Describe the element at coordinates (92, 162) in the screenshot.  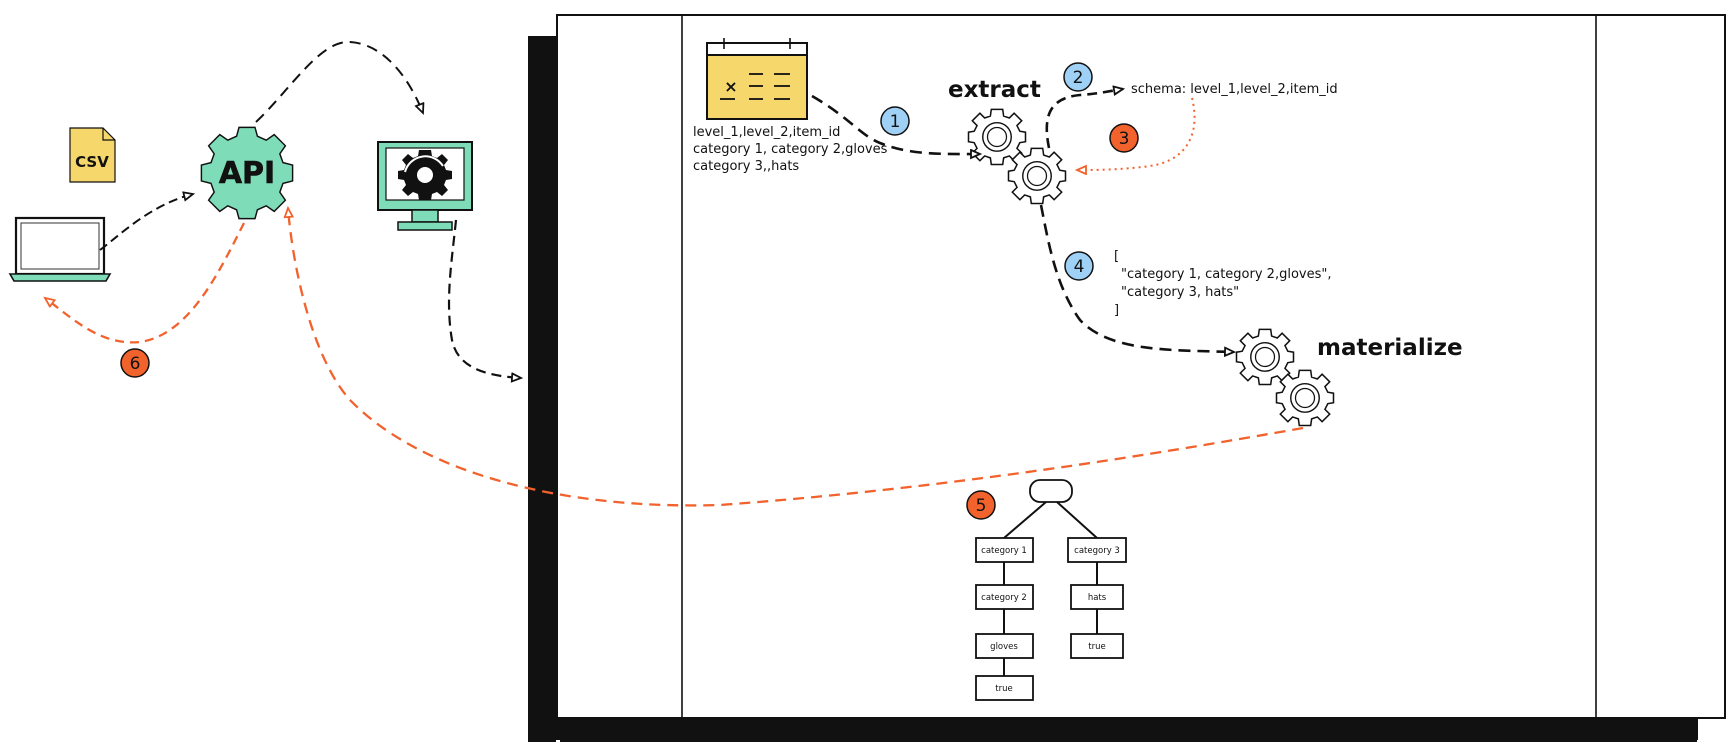
I see `csv-label: CSV` at that location.